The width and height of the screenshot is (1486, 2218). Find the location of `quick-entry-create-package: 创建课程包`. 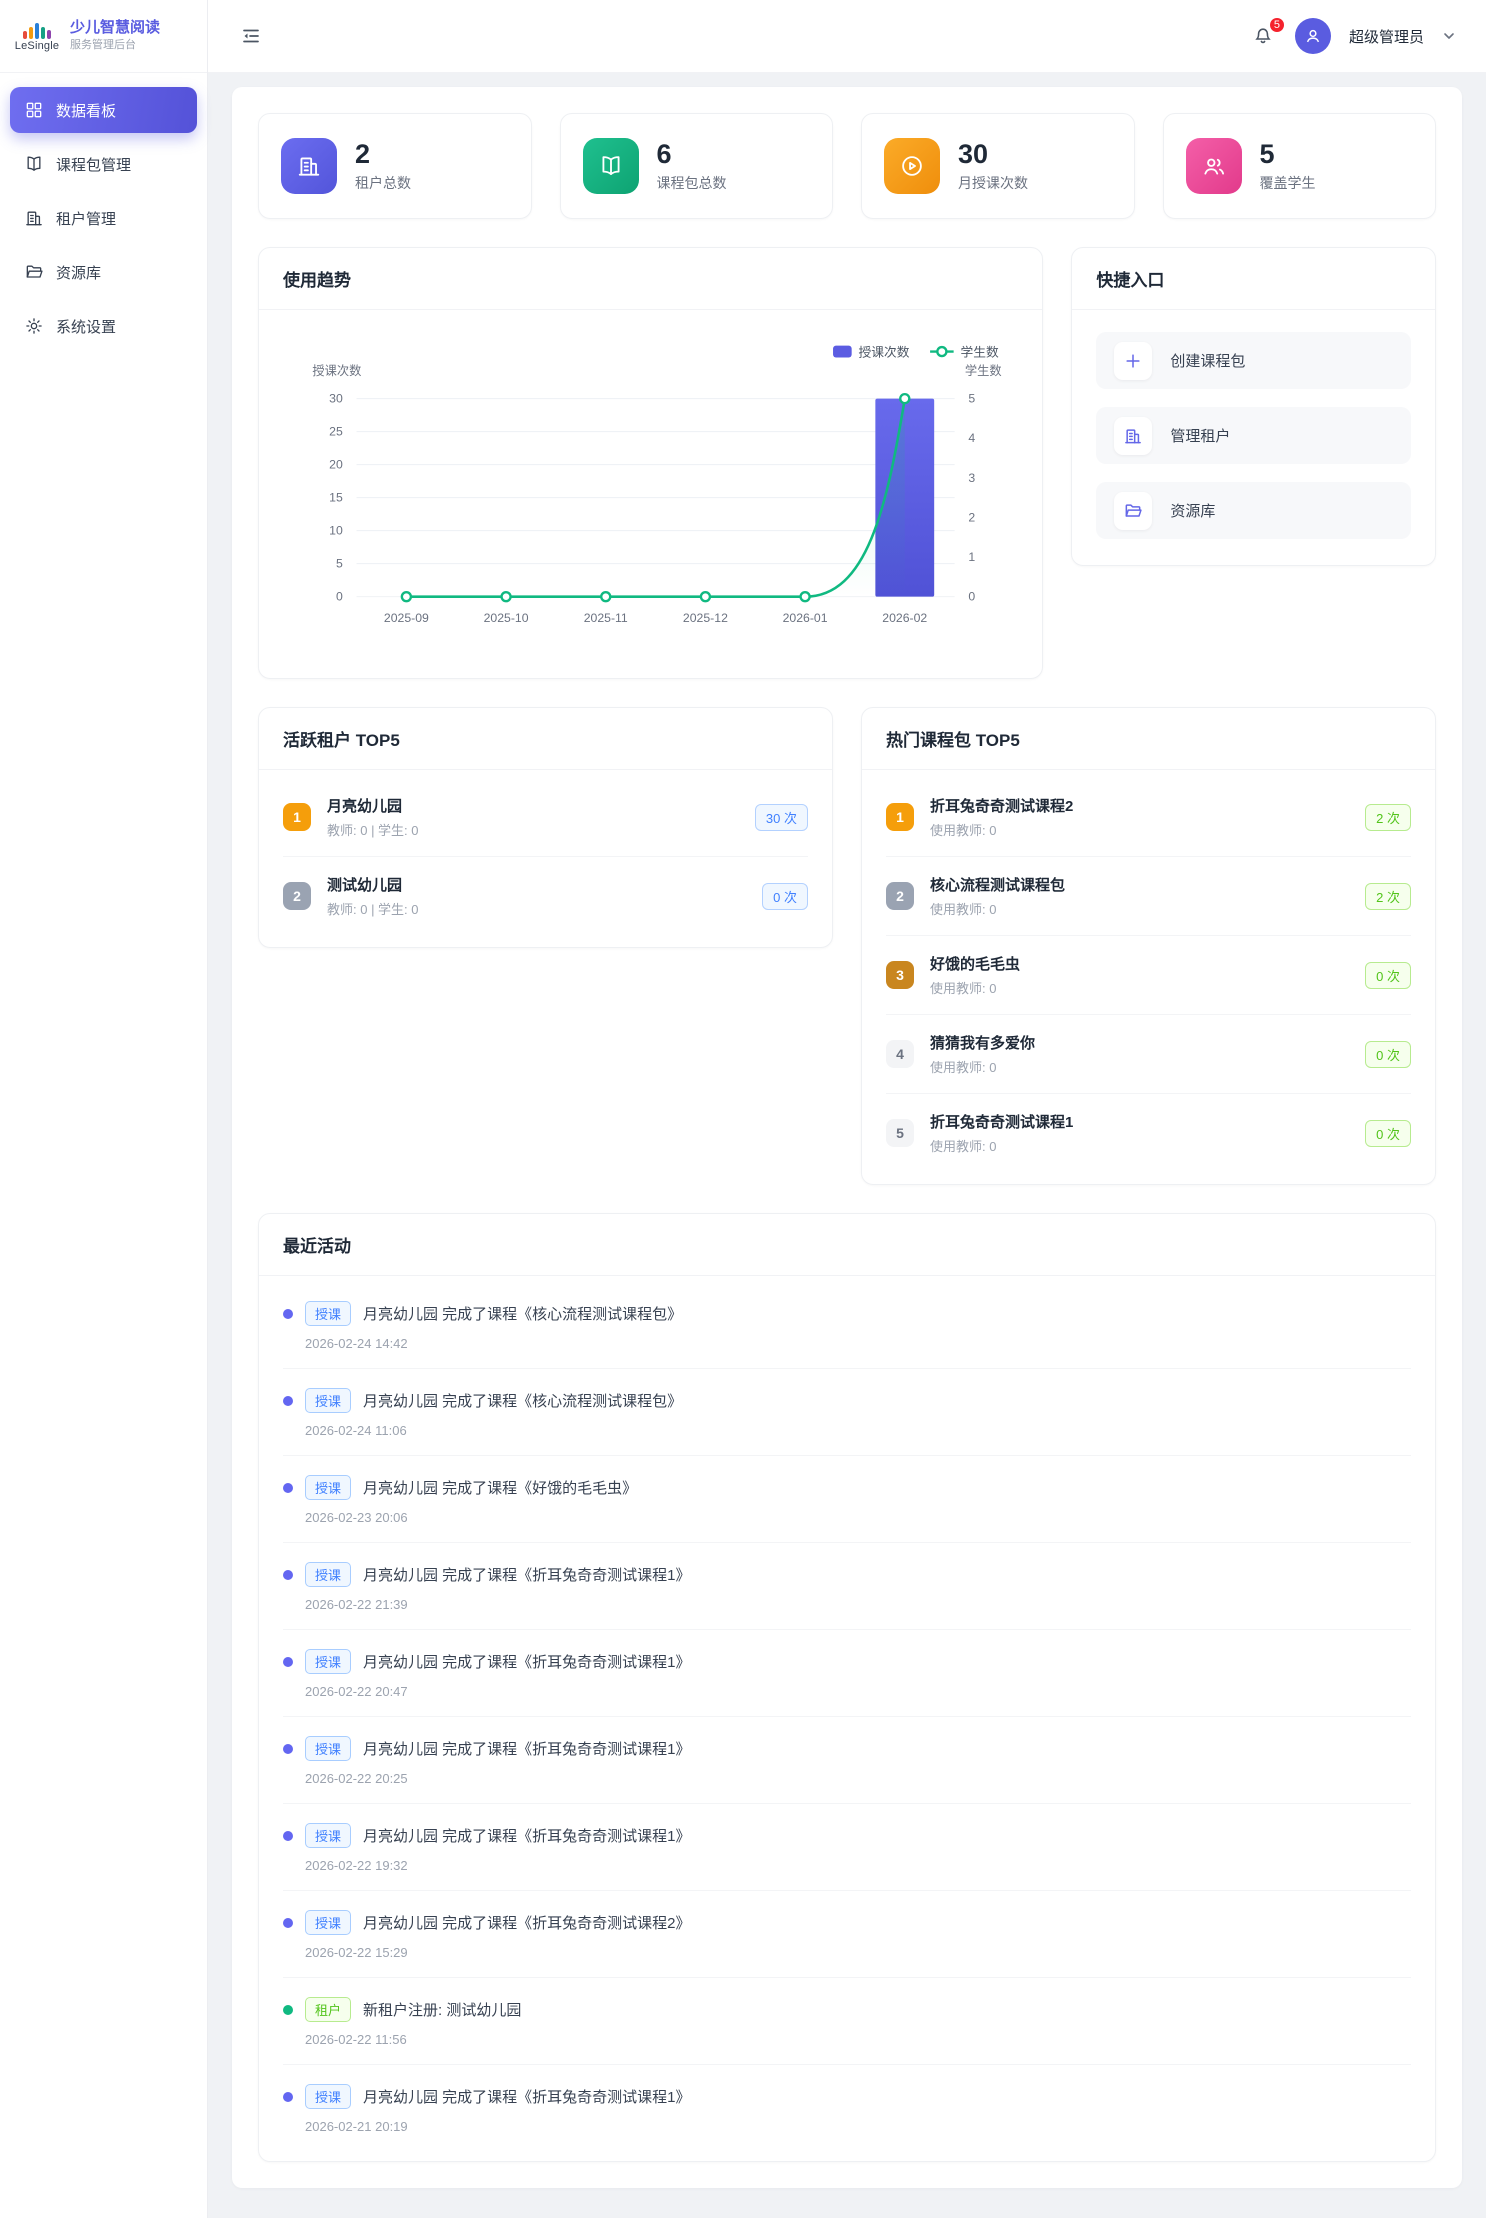

quick-entry-create-package: 创建课程包 is located at coordinates (1253, 360).